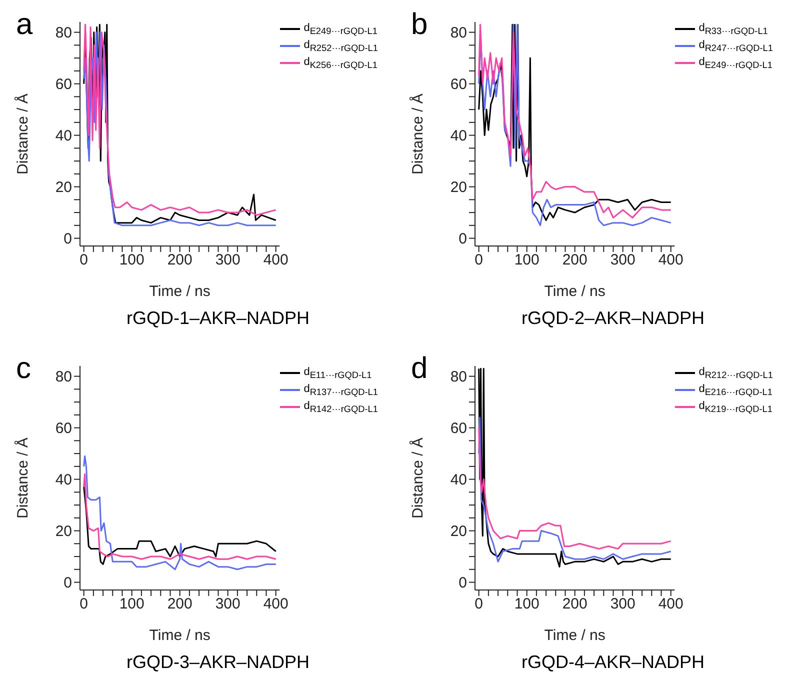 Image resolution: width=799 pixels, height=699 pixels. Describe the element at coordinates (735, 390) in the screenshot. I see `legend-label: d$_{E216···rGQD-L1}$` at that location.